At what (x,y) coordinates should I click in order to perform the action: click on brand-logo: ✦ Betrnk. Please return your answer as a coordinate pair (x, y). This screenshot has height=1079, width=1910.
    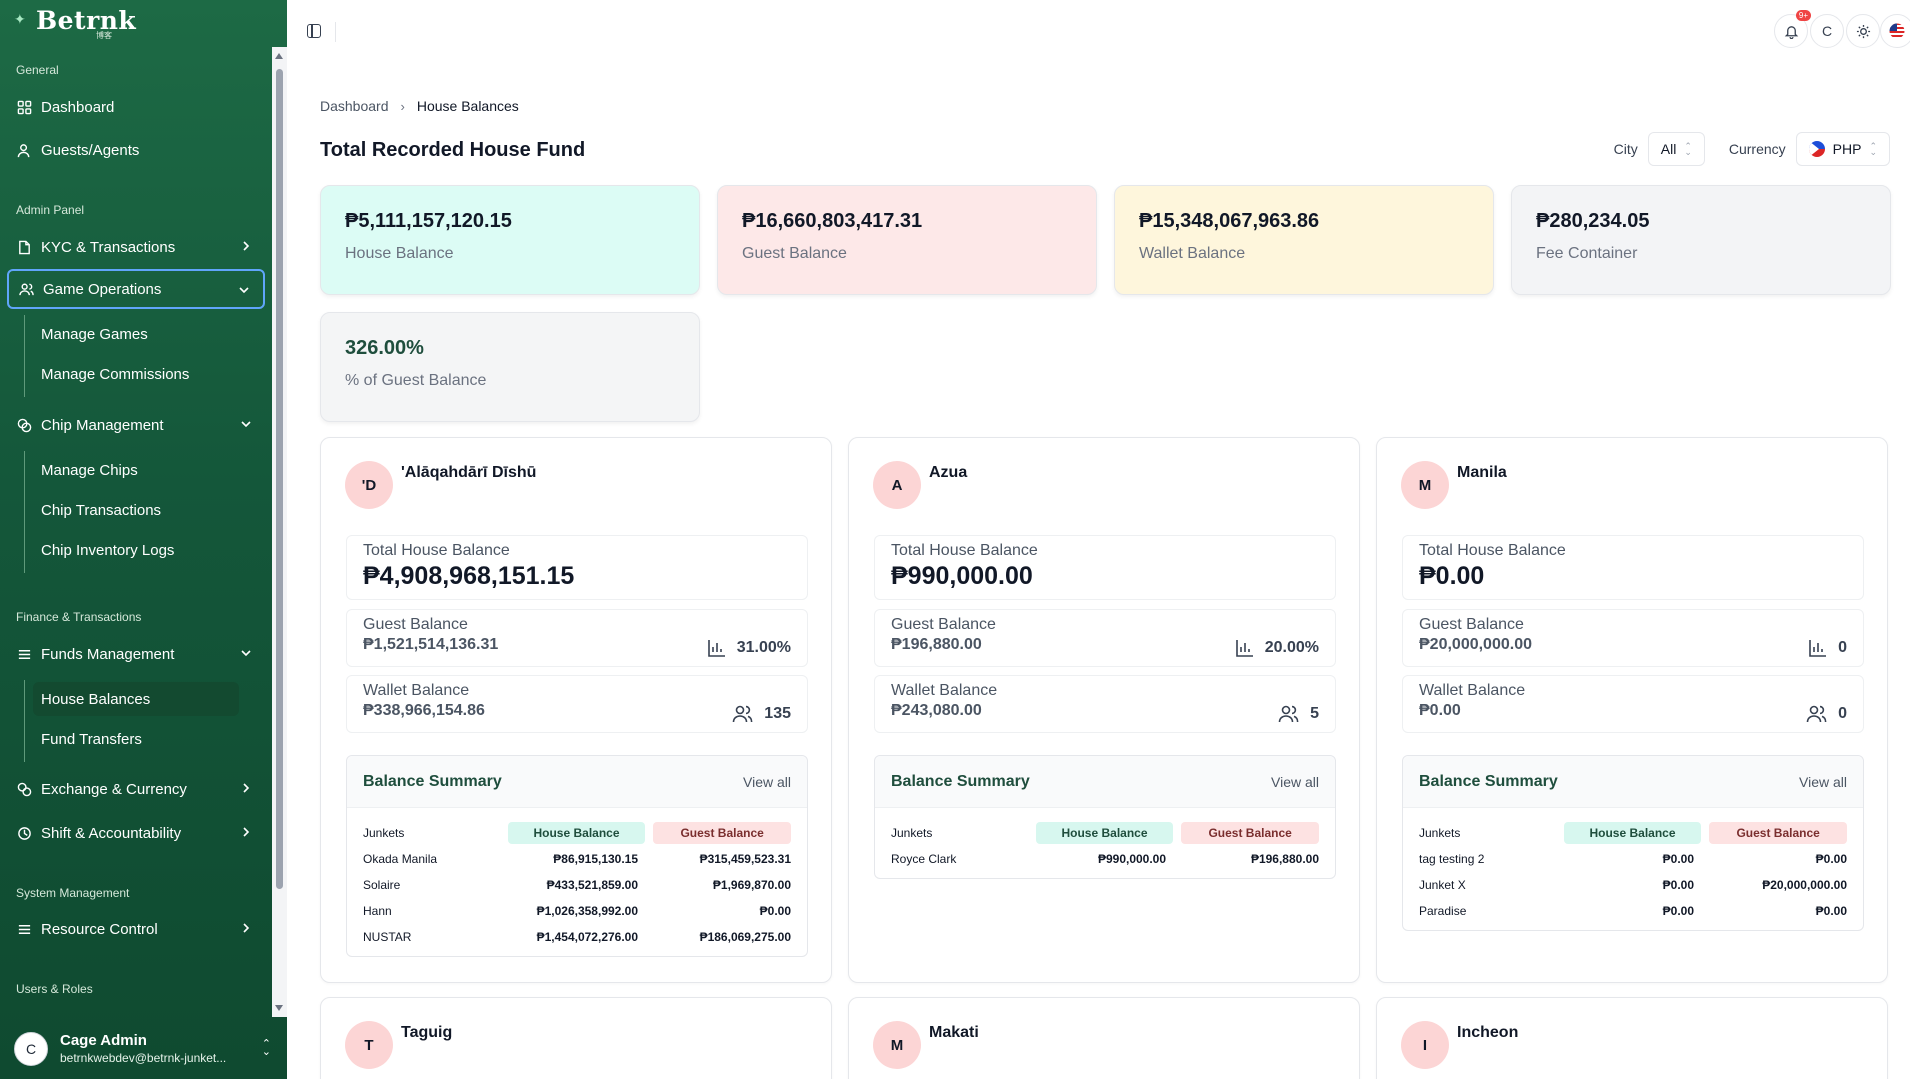
    Looking at the image, I should click on (75, 20).